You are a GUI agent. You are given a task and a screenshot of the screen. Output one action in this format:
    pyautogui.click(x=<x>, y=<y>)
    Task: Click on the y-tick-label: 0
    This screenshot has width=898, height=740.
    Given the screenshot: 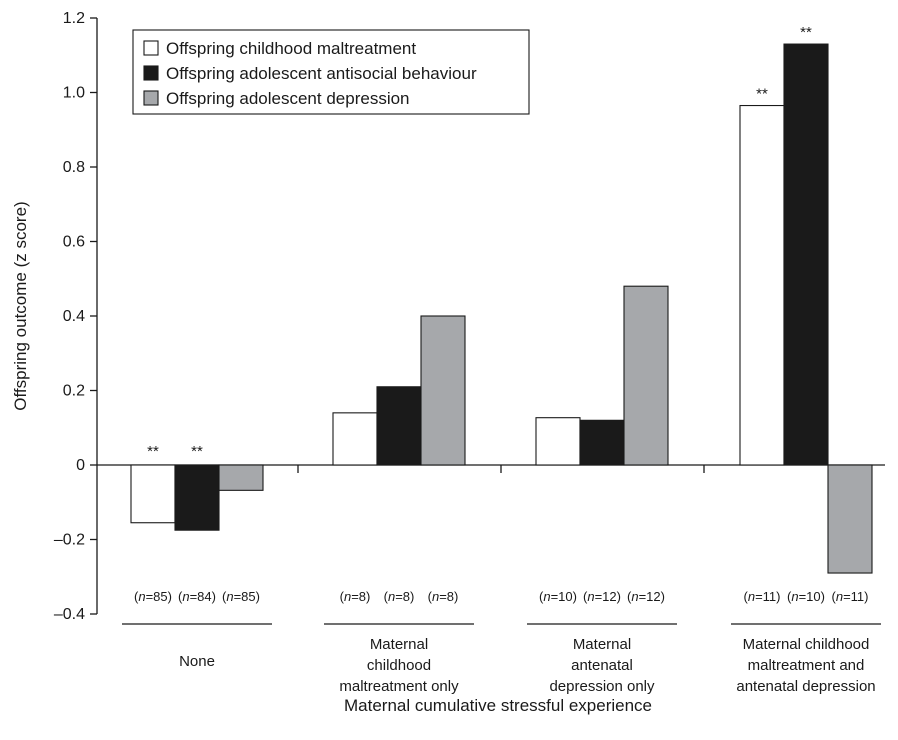 What is the action you would take?
    pyautogui.click(x=80, y=465)
    